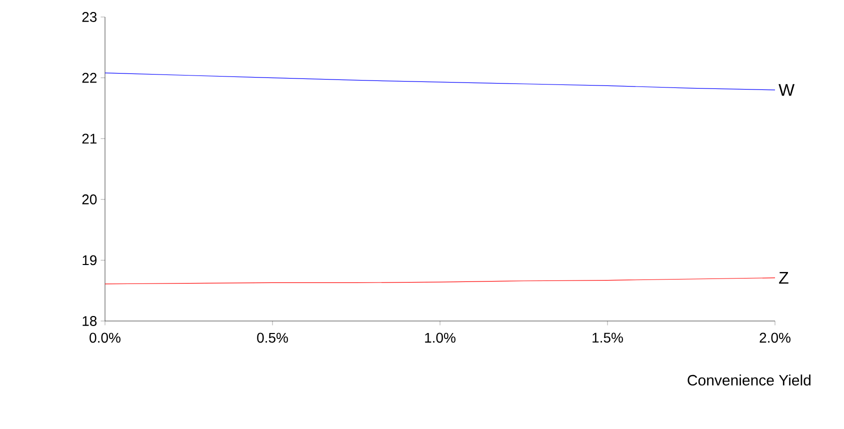  I want to click on x-tick-label: 0.0%, so click(105, 337).